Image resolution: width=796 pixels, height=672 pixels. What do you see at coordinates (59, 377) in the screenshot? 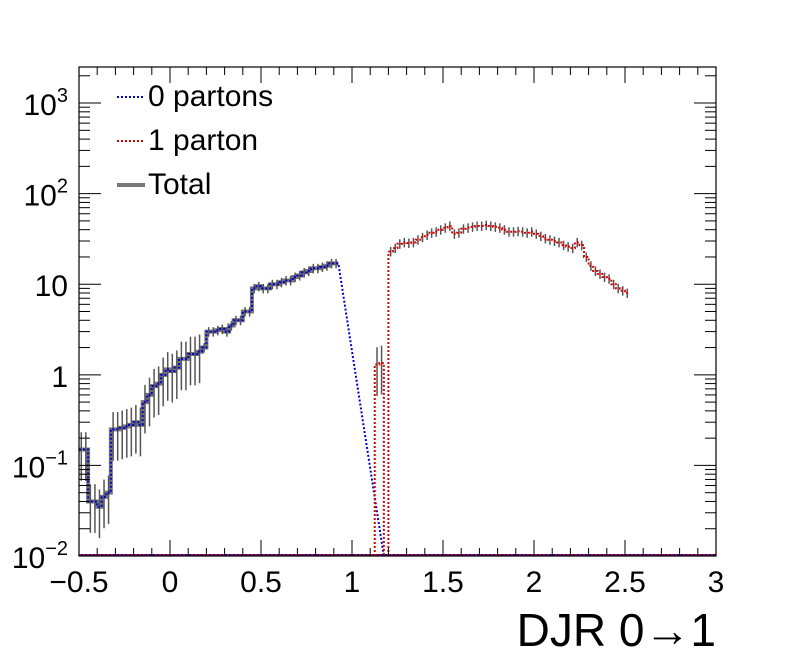
I see `y-tick-label: 1` at bounding box center [59, 377].